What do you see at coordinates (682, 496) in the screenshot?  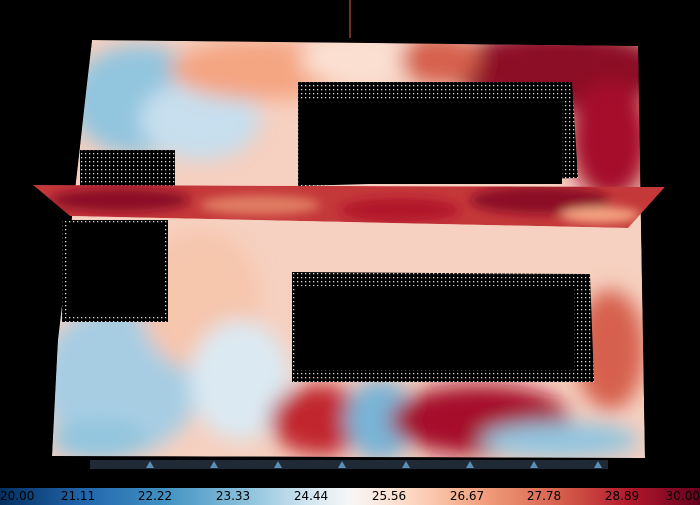 I see `colorbar-tick: 30.00` at bounding box center [682, 496].